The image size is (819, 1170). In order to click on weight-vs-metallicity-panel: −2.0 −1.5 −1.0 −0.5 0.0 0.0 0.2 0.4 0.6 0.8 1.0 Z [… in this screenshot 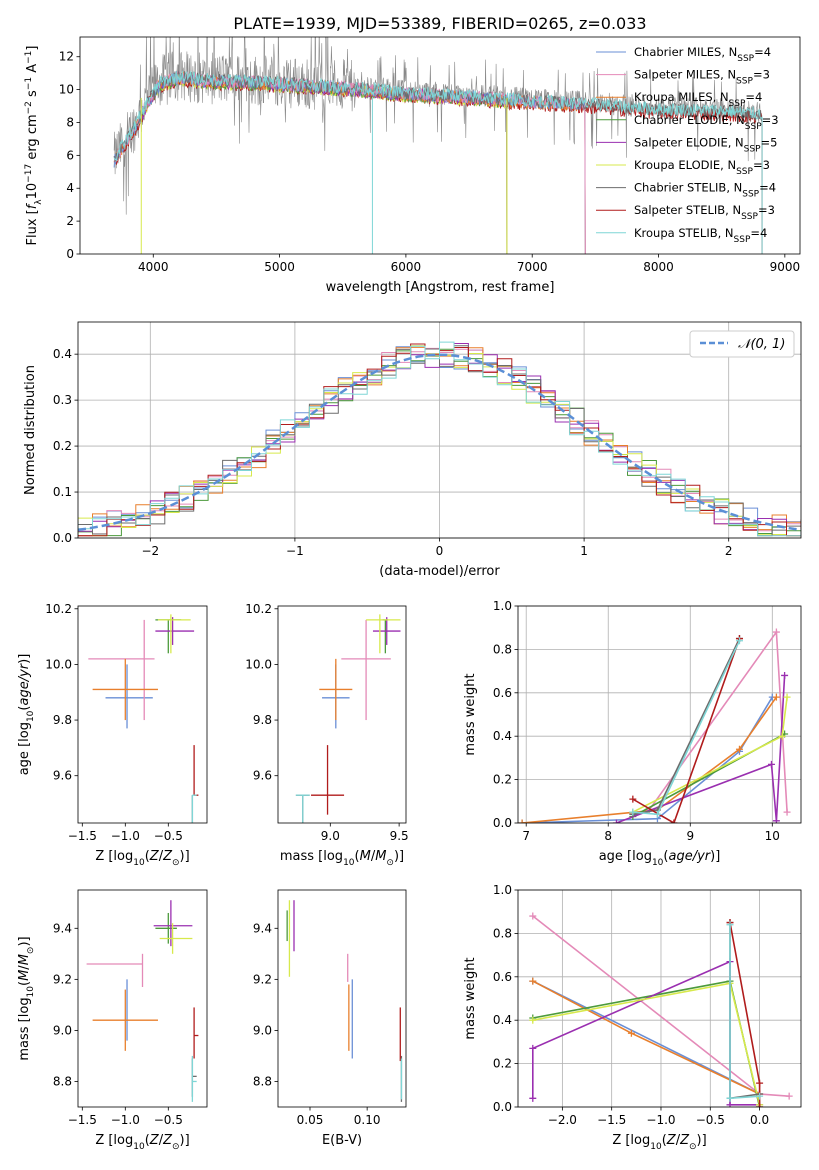, I will do `click(632, 1017)`.